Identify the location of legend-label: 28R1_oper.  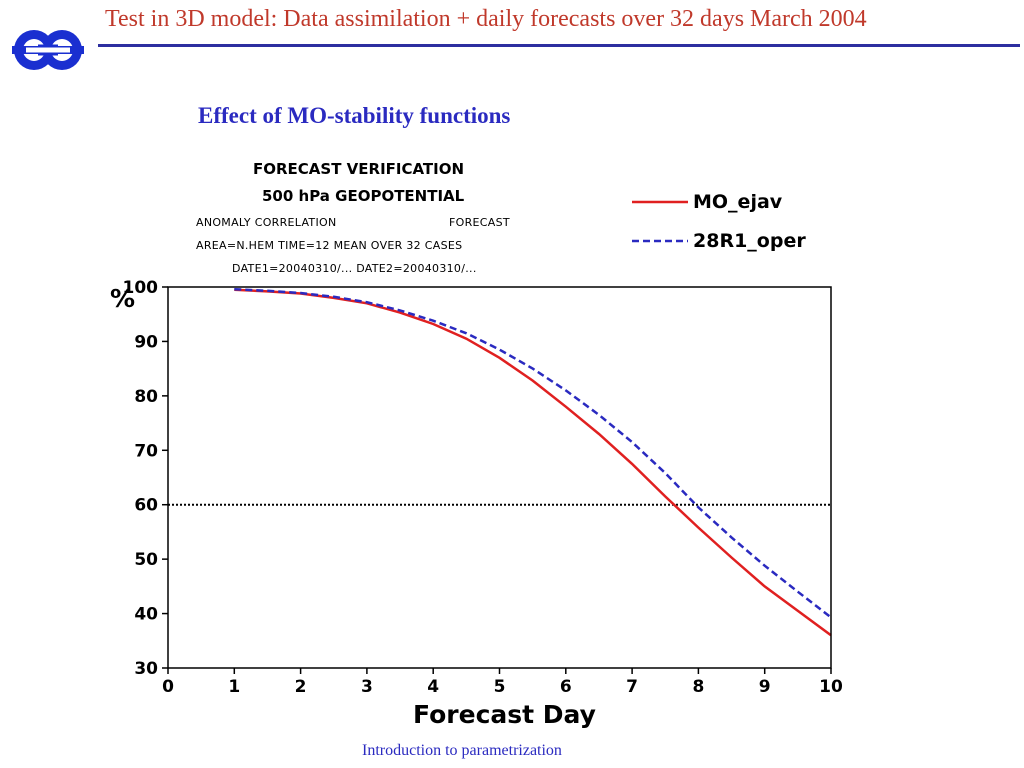
(749, 241).